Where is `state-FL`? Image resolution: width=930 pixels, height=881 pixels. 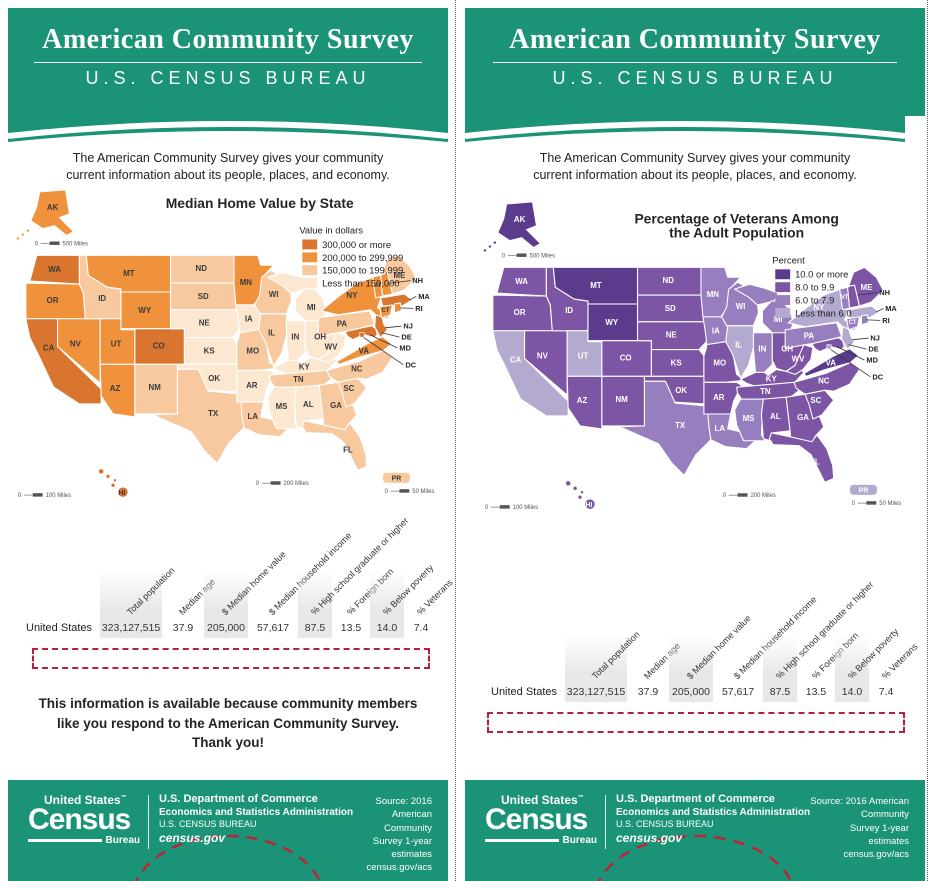
state-FL is located at coordinates (334, 445).